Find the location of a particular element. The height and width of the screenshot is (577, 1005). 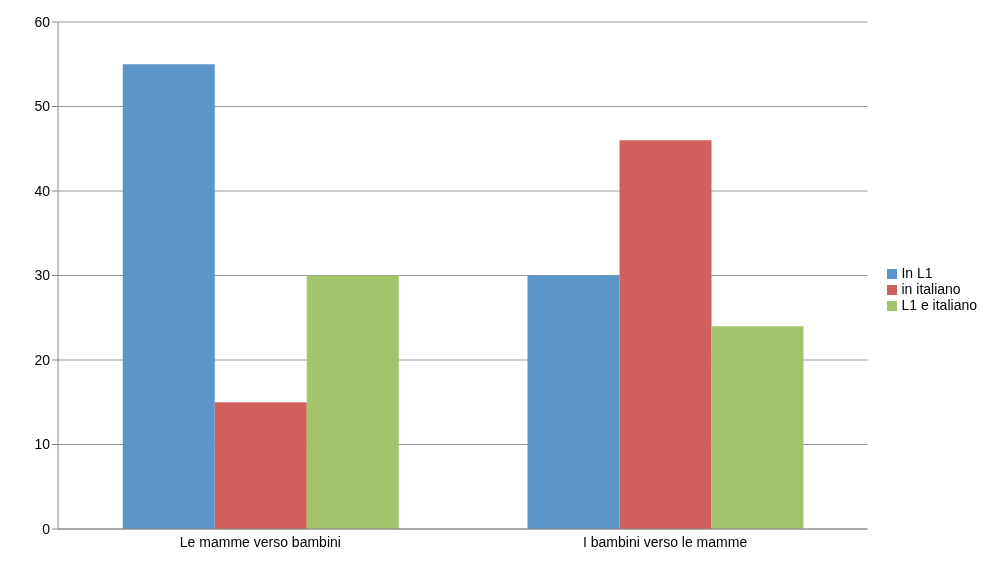

y-tick-label: 40 is located at coordinates (42, 190).